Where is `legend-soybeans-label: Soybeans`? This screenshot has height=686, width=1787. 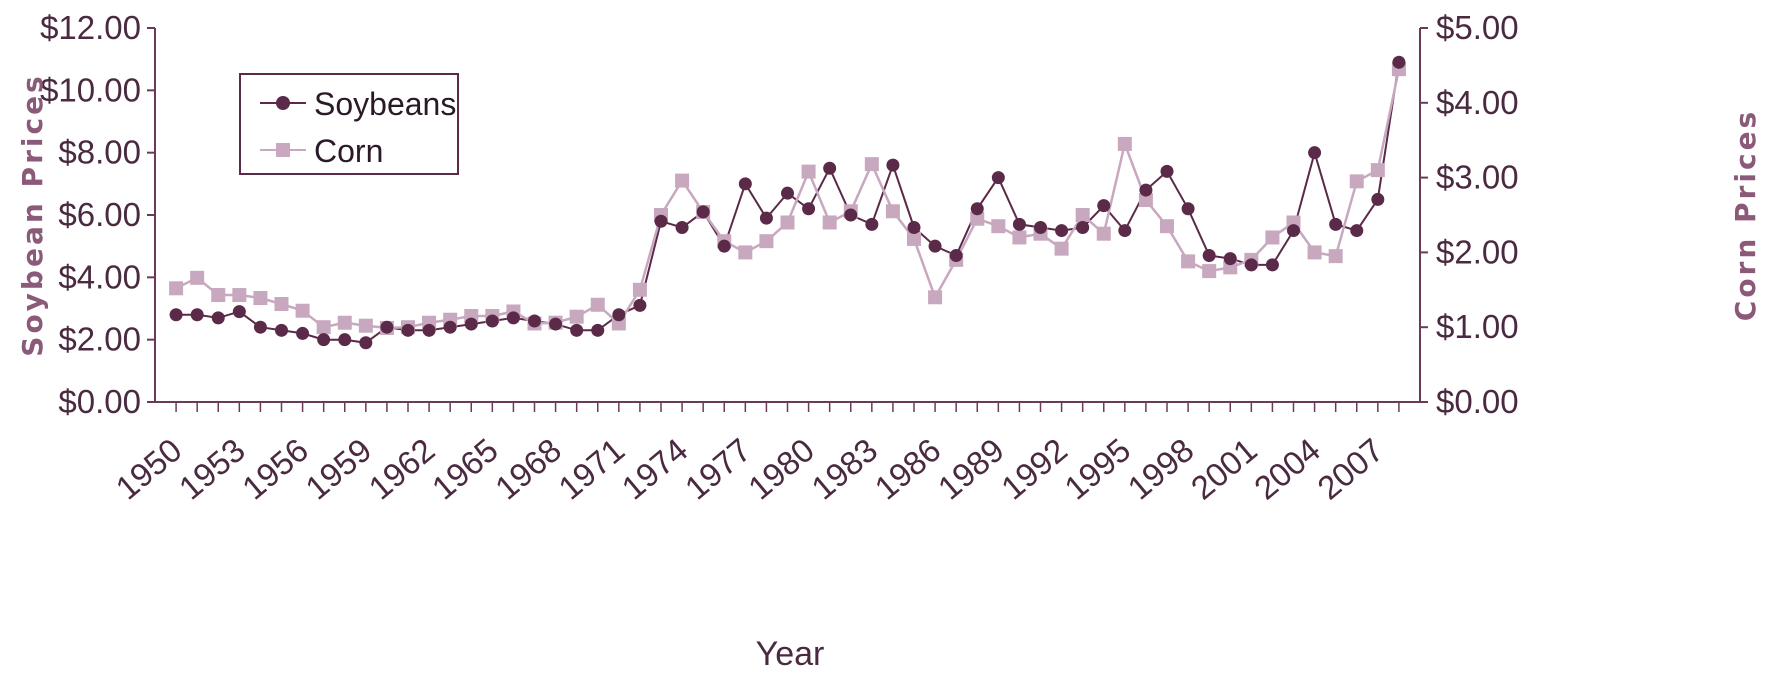
legend-soybeans-label: Soybeans is located at coordinates (385, 104).